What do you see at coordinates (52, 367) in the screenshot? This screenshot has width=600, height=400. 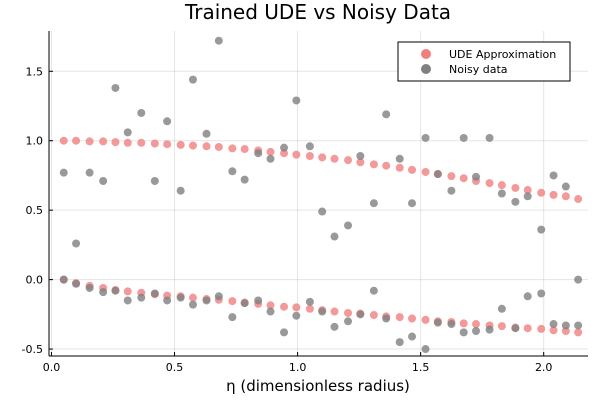 I see `x-tick-label: 0.0` at bounding box center [52, 367].